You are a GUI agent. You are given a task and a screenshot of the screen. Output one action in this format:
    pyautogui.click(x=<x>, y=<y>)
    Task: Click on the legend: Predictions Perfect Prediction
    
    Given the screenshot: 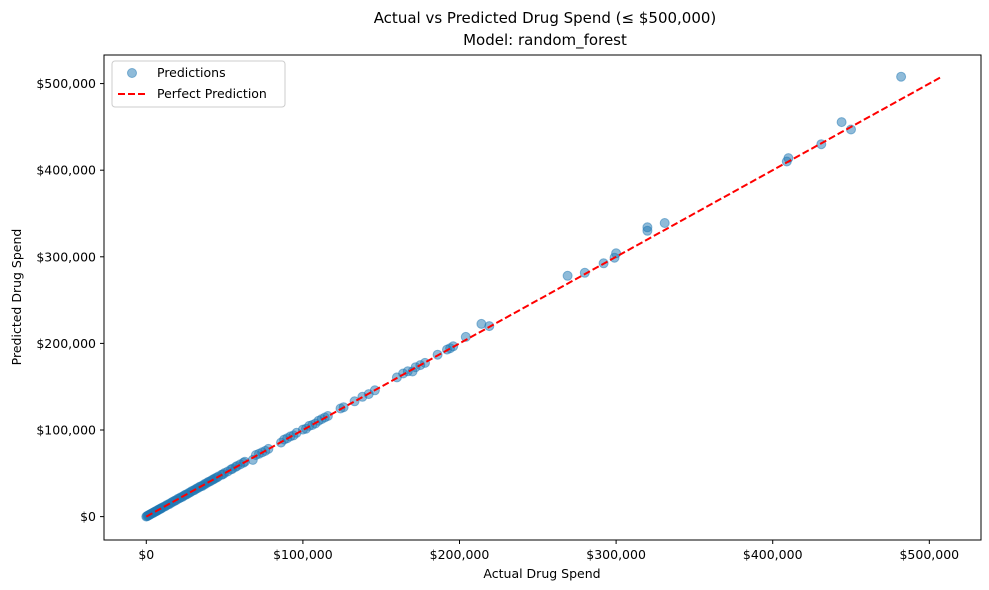 What is the action you would take?
    pyautogui.click(x=198, y=84)
    